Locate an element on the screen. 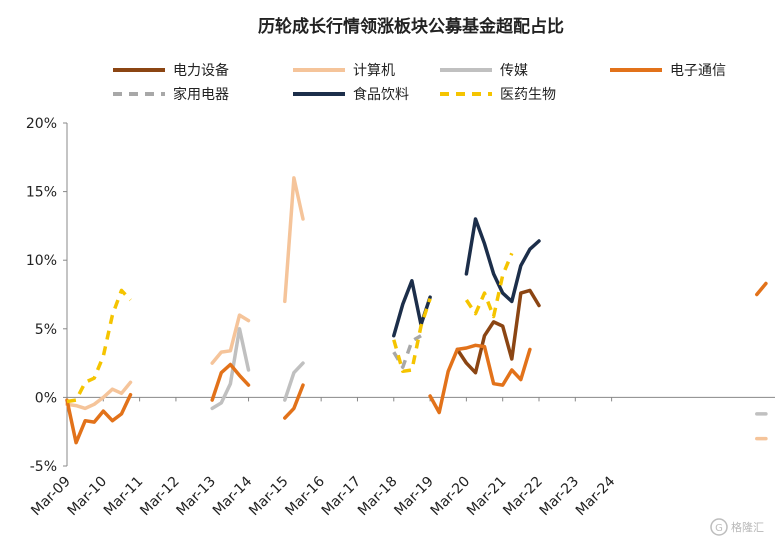 The width and height of the screenshot is (784, 543). y-tick-label: 5% is located at coordinates (46, 330).